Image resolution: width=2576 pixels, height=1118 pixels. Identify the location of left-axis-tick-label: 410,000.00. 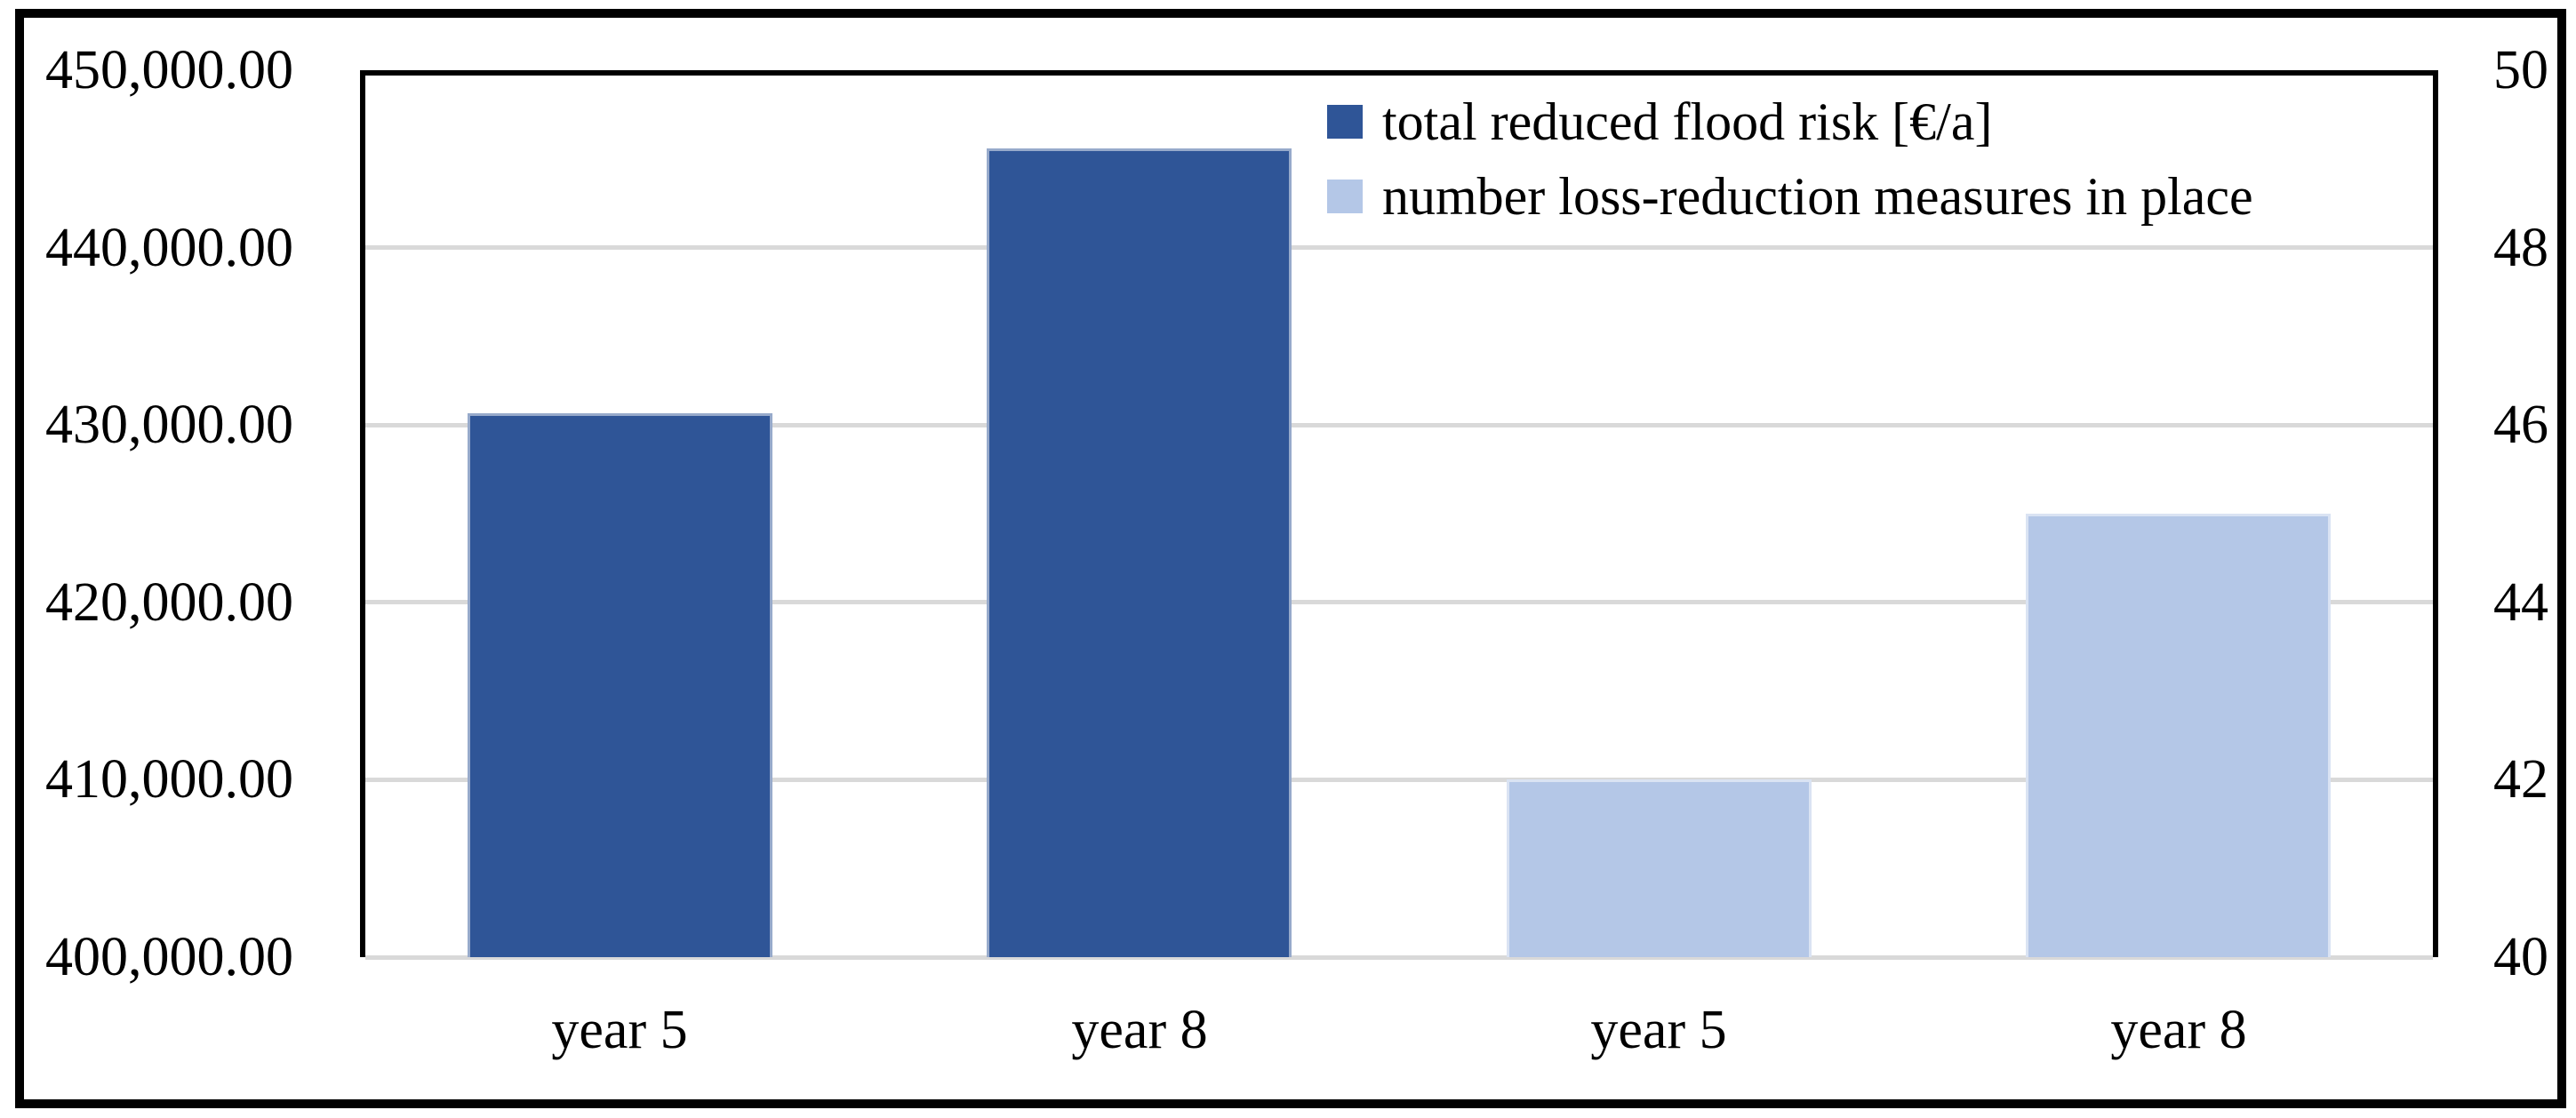
(169, 779).